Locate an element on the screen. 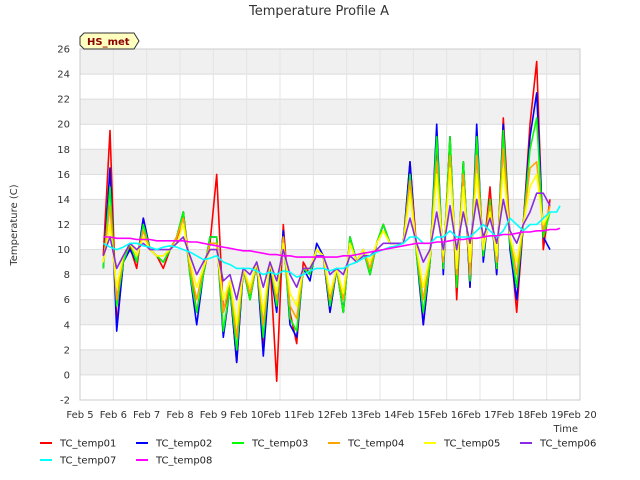  x-tick-label: Feb 20 is located at coordinates (580, 415).